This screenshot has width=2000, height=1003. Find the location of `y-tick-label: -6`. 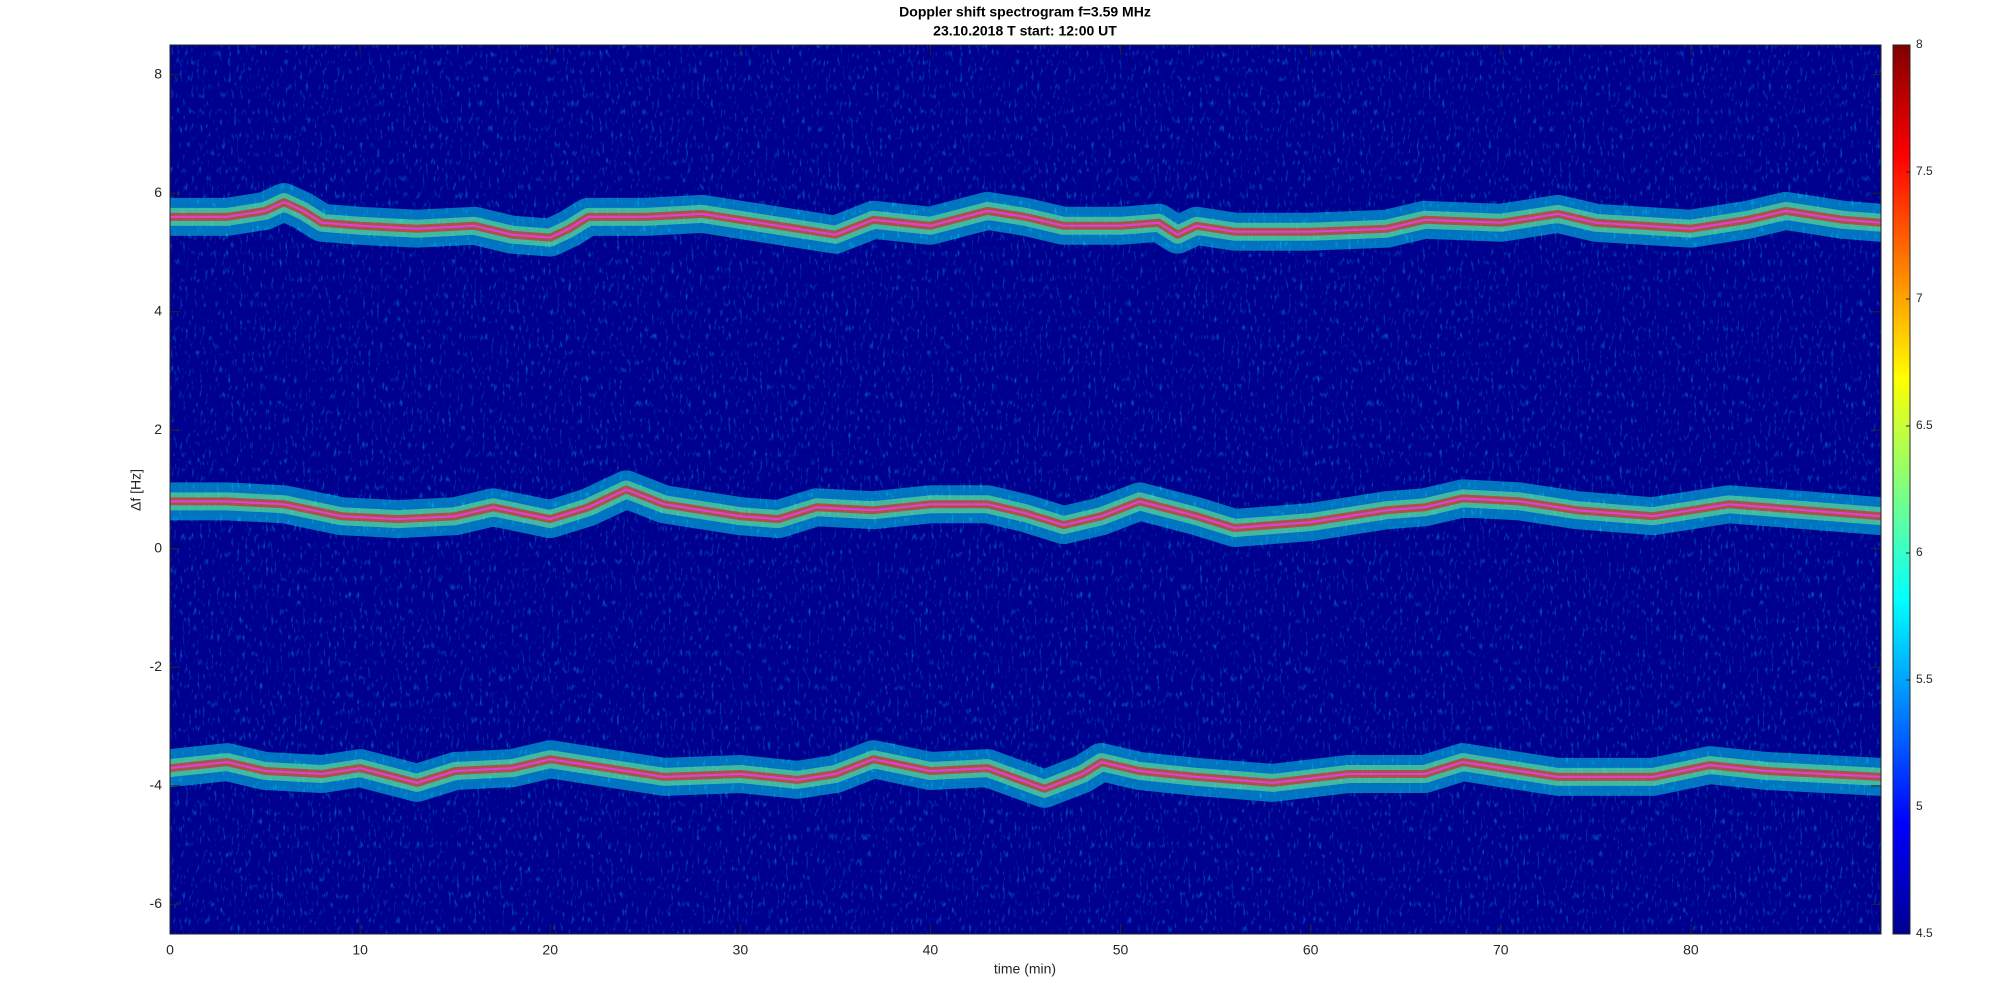

y-tick-label: -6 is located at coordinates (156, 903).